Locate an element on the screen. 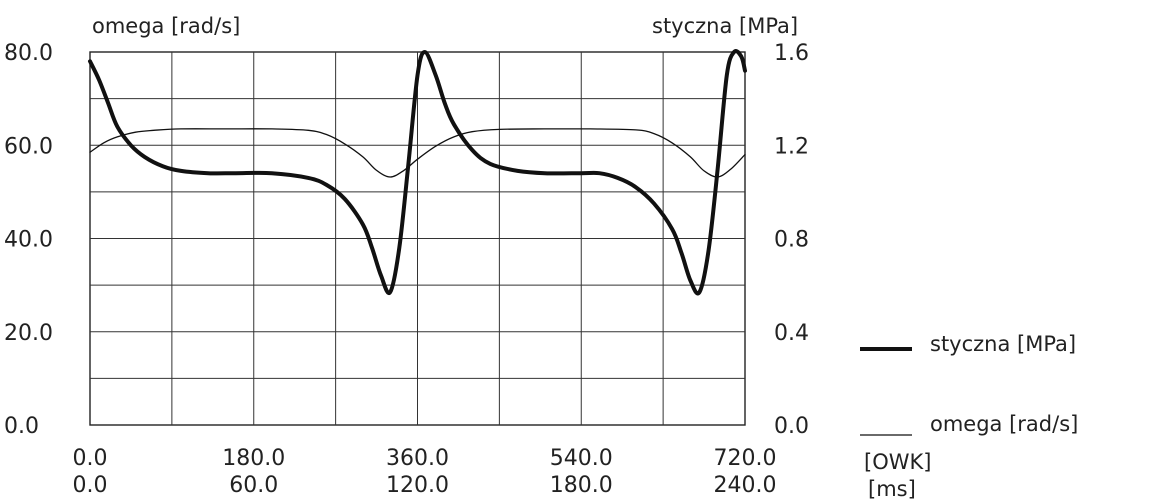  right-tick-label: 0.8 is located at coordinates (791, 240).